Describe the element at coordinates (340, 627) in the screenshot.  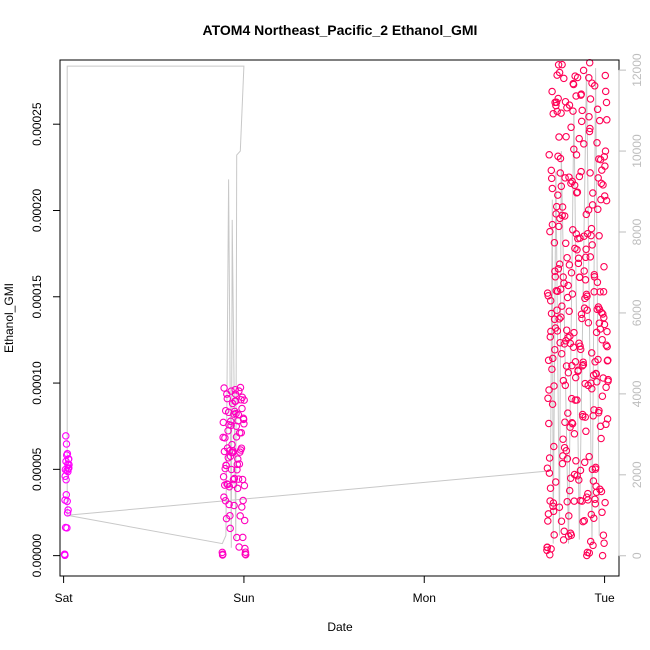
I see `x-axis-label: Date` at that location.